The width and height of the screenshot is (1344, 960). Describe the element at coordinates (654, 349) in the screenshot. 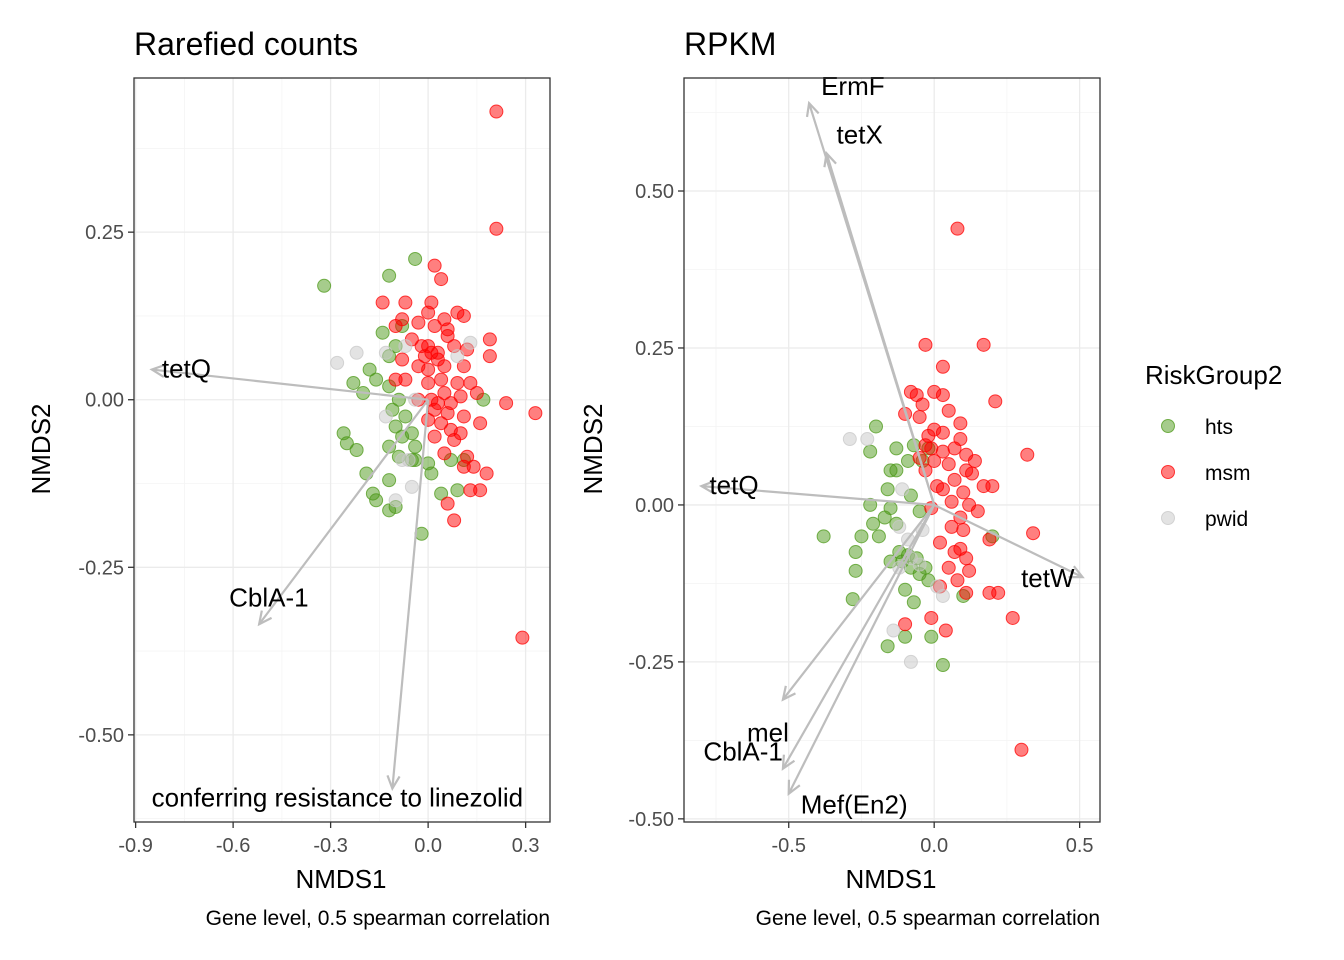

I see `y-tick-label: 0.25` at that location.